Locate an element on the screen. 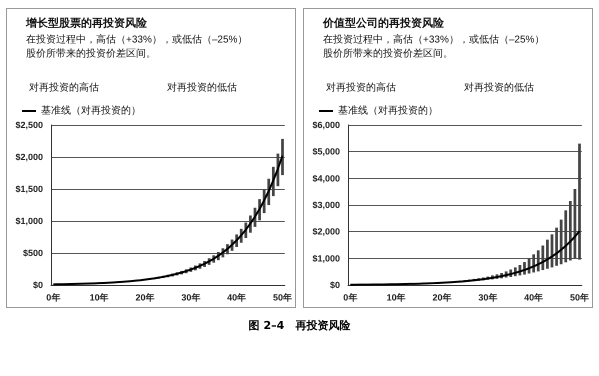  y-tick-label: $4,000 is located at coordinates (326, 178).